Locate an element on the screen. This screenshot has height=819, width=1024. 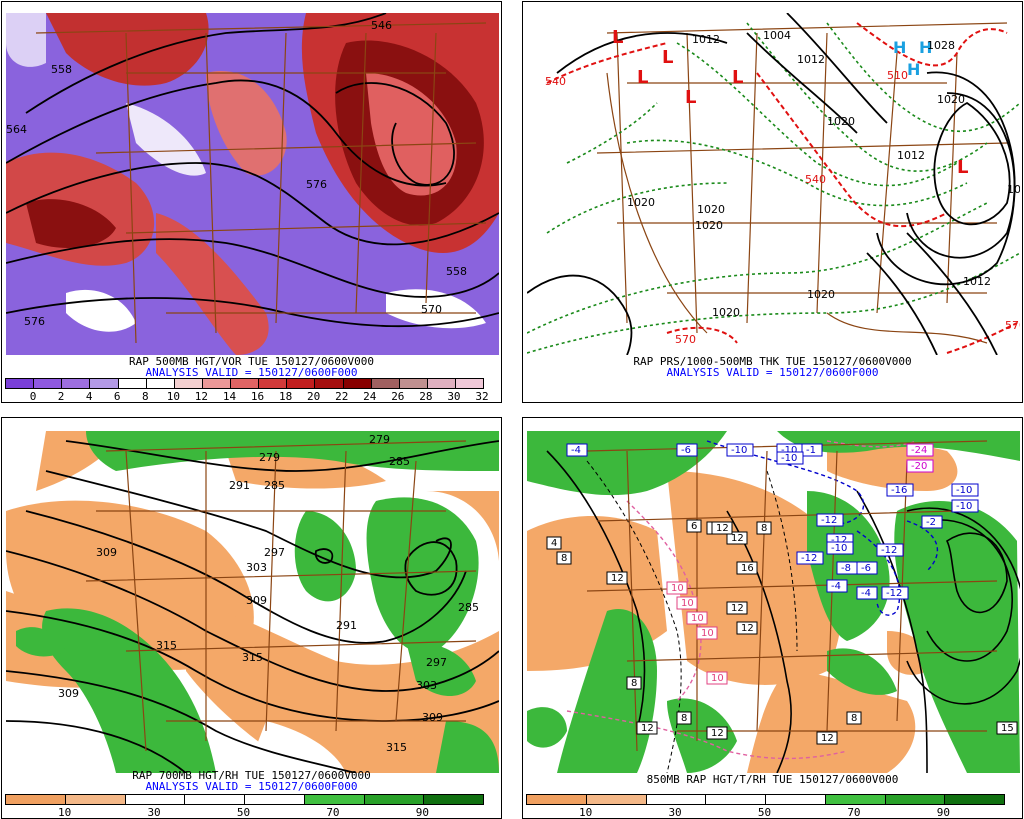
contour-label: 279 is located at coordinates (379, 439).